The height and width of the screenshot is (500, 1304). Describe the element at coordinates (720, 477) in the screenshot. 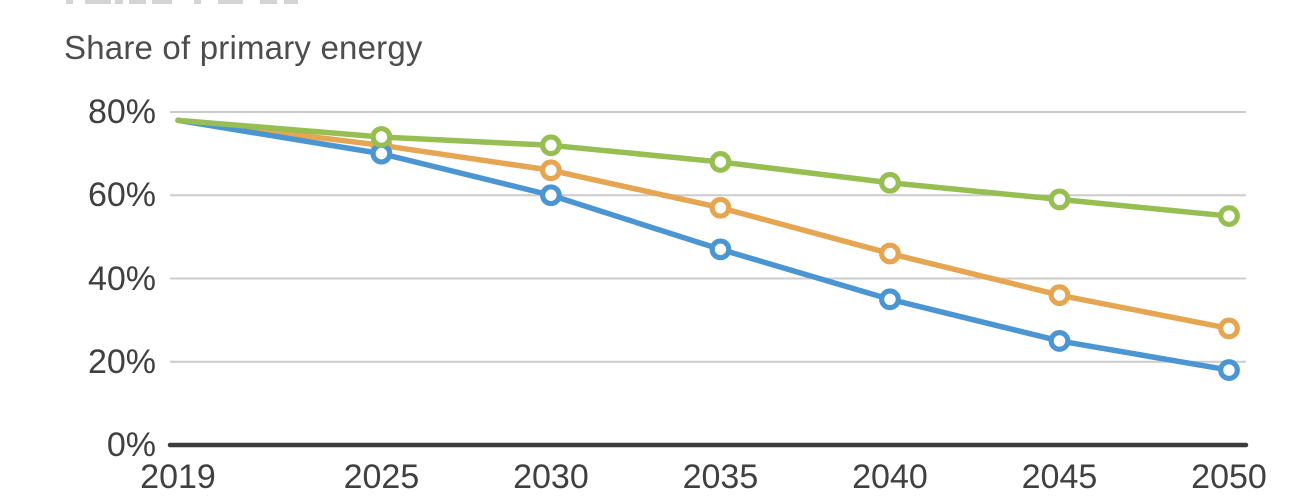

I see `x-tick-label-2035: 2035` at that location.